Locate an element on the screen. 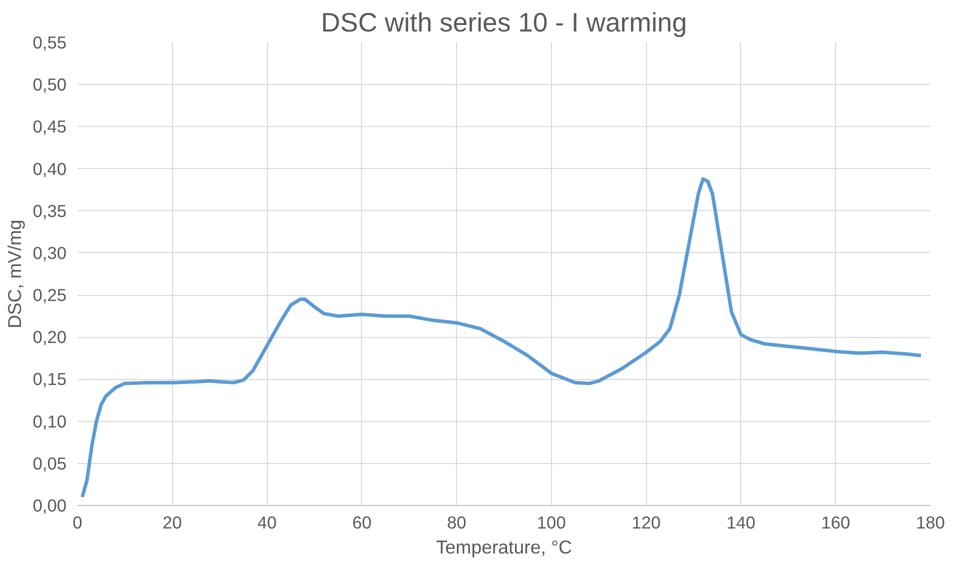  y-axis-title: DSC, mV/mg is located at coordinates (14, 274).